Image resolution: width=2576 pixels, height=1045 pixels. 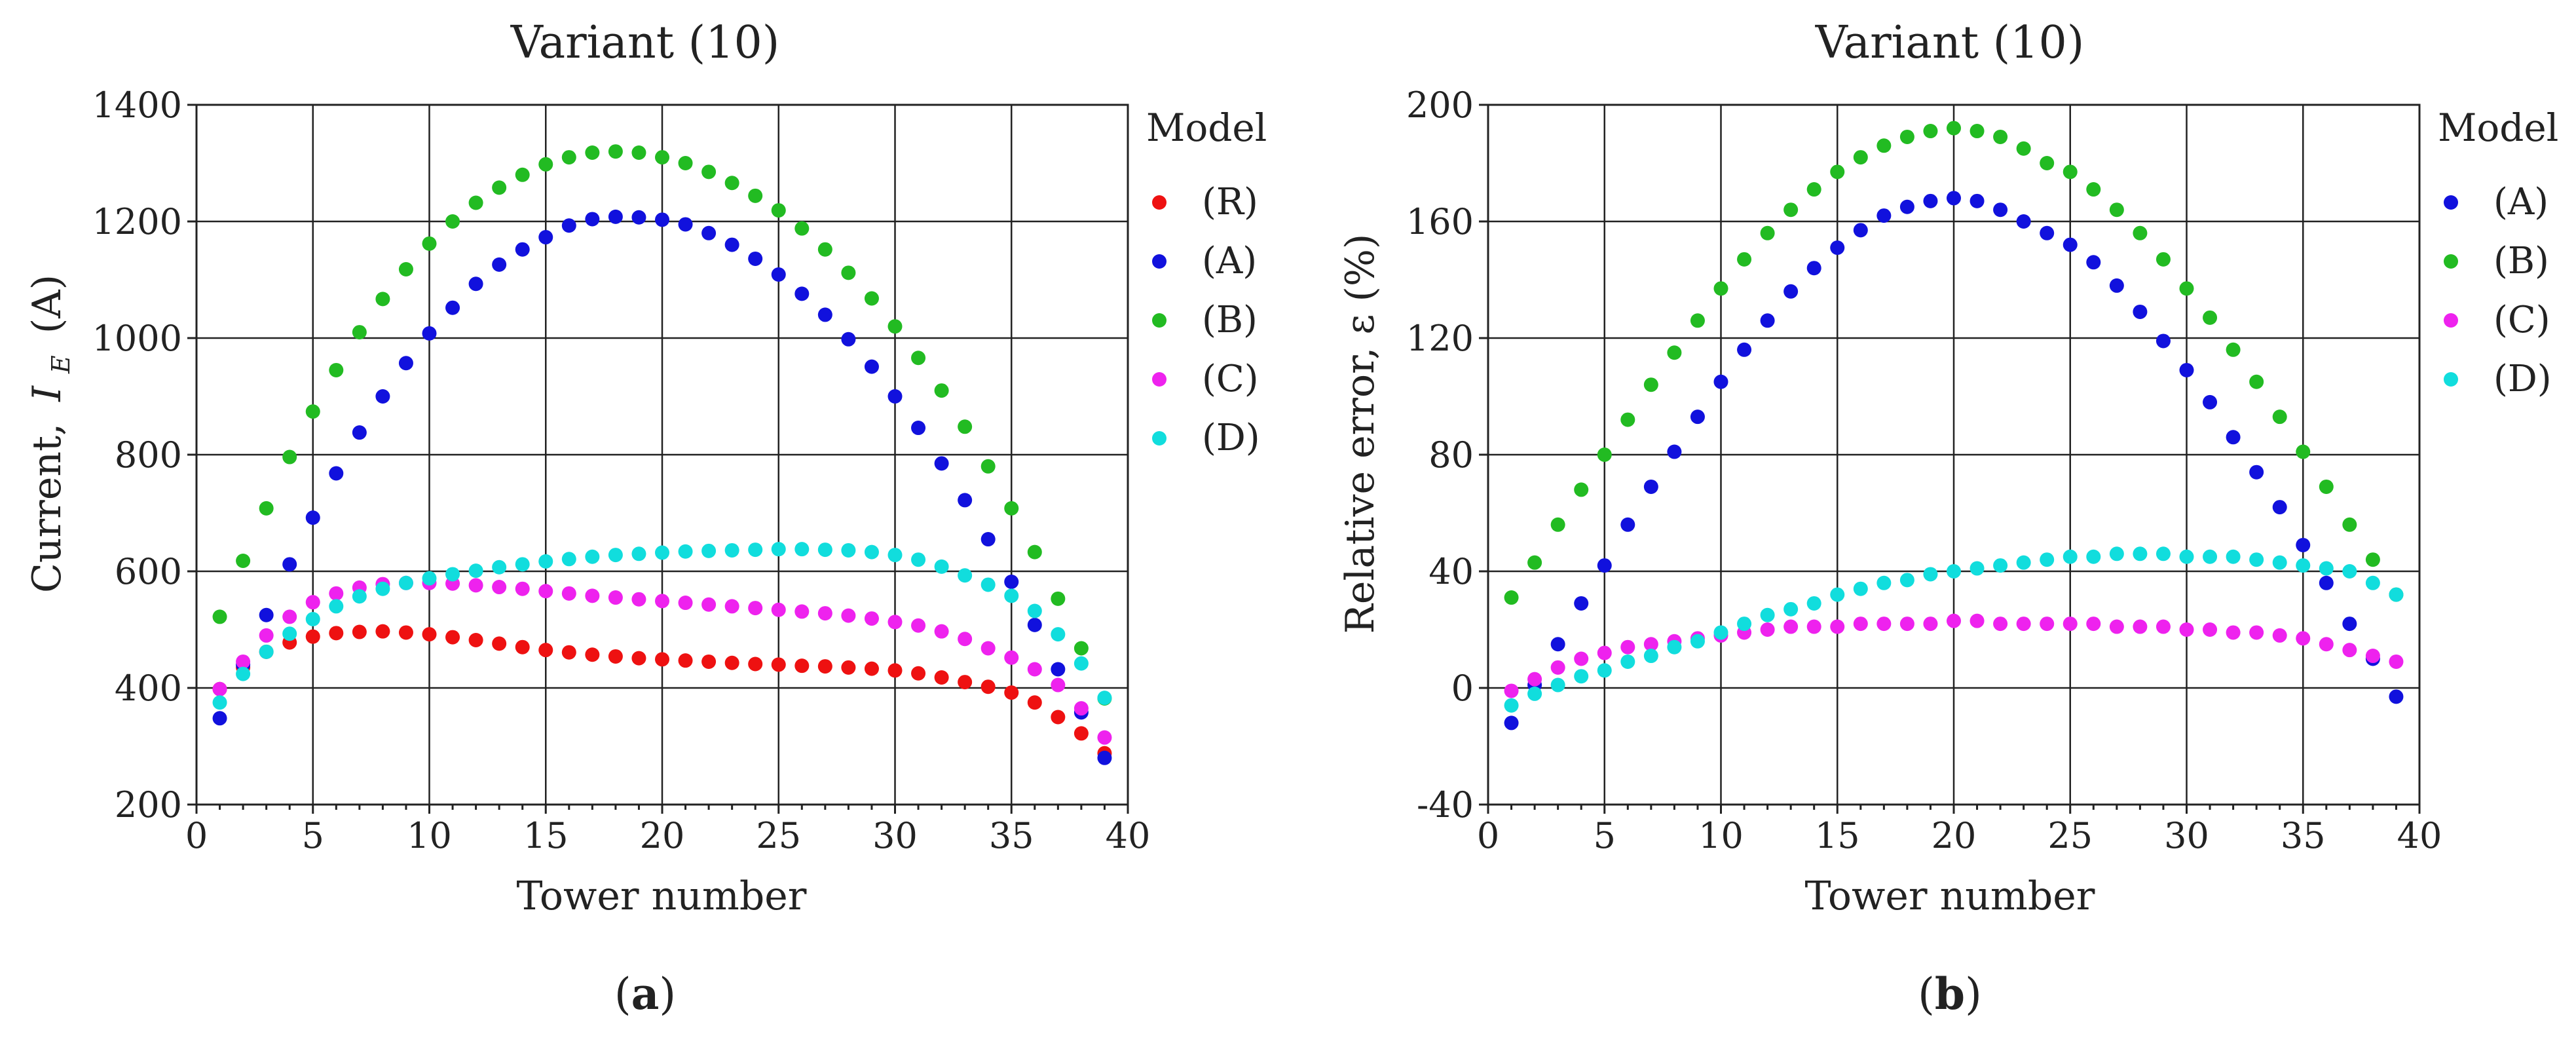 What do you see at coordinates (1360, 434) in the screenshot?
I see `y-axis-label: Relative error, ε (%)` at bounding box center [1360, 434].